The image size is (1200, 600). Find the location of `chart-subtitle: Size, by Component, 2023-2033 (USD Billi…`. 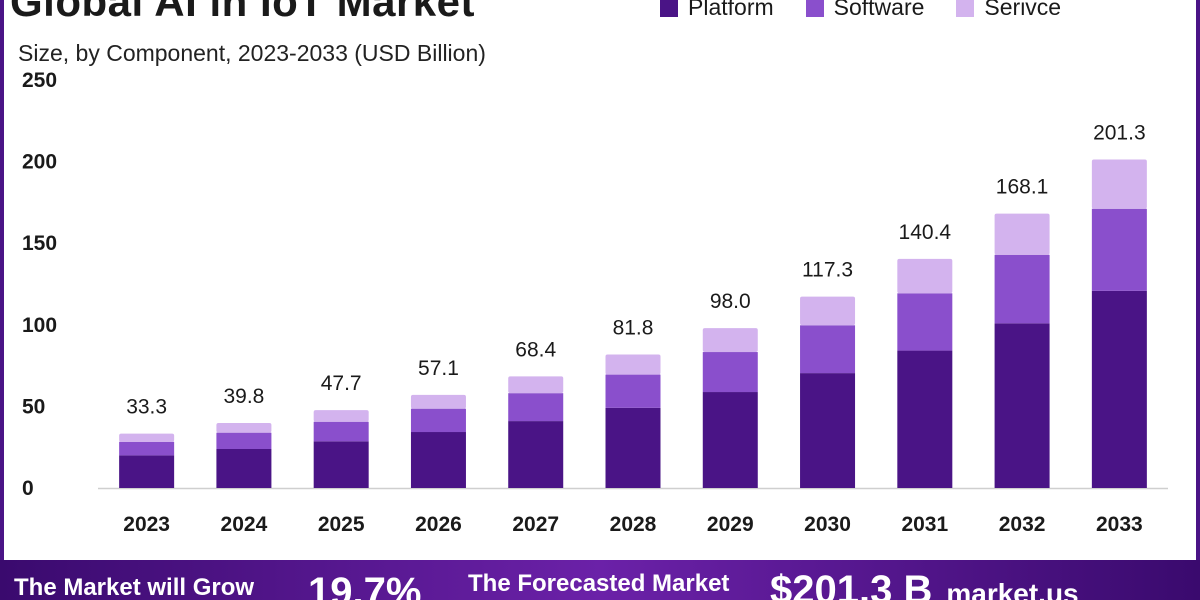

chart-subtitle: Size, by Component, 2023-2033 (USD Billi… is located at coordinates (252, 53).